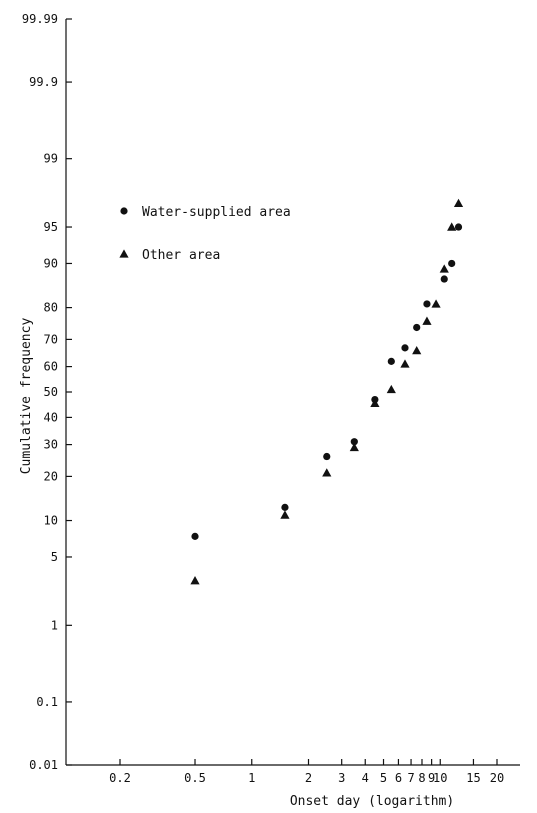 This screenshot has height=813, width=537. Describe the element at coordinates (473, 778) in the screenshot. I see `x-tick-label: 15` at that location.